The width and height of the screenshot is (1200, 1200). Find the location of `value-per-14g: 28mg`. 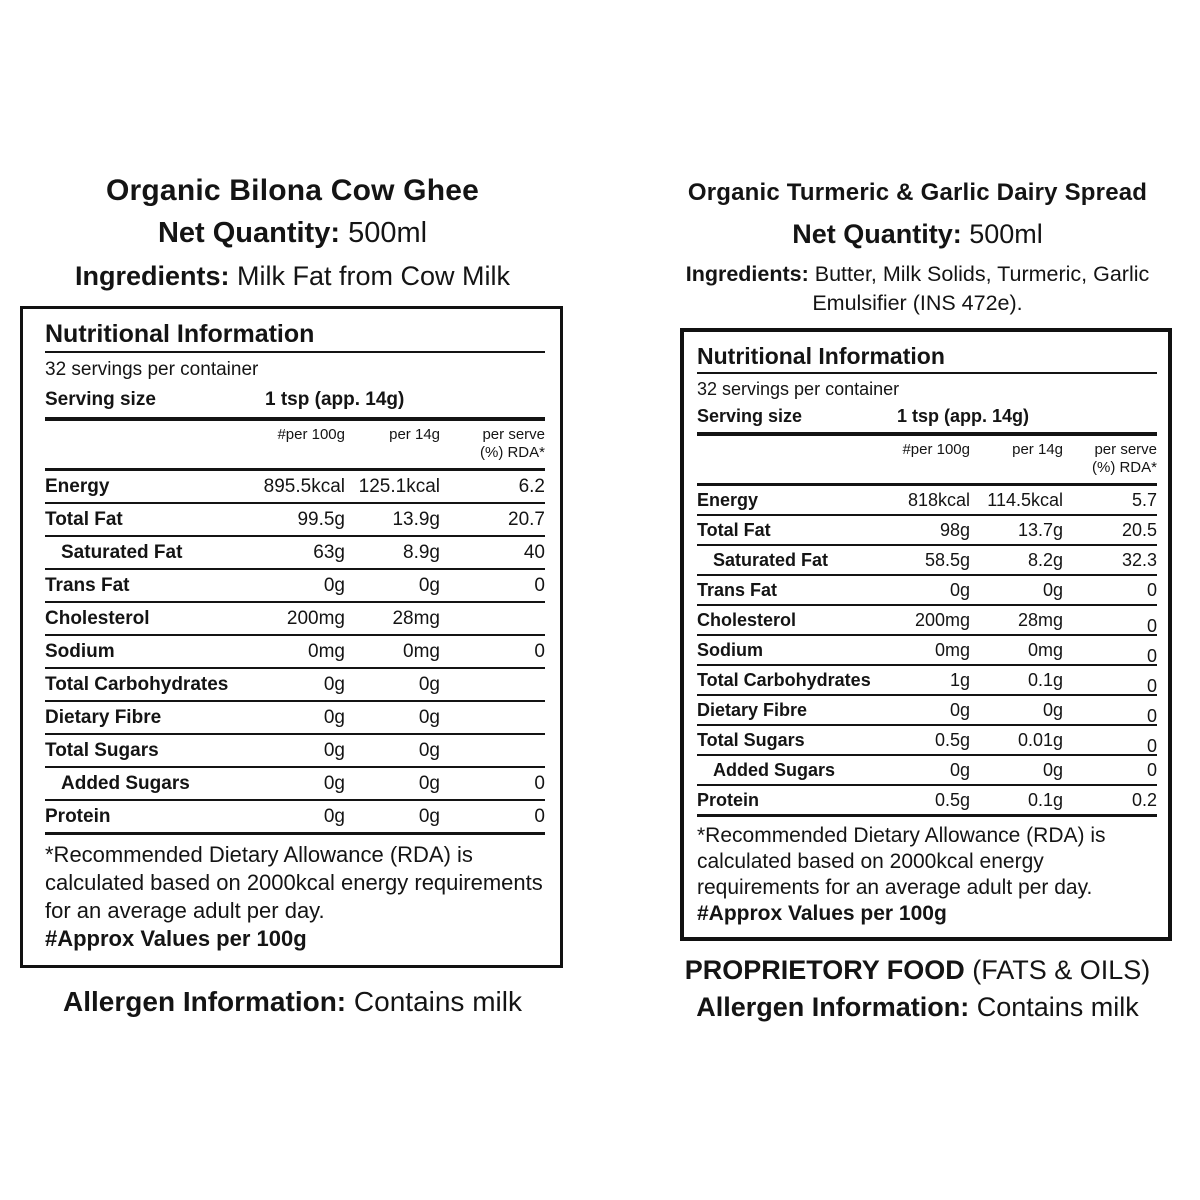

value-per-14g: 28mg is located at coordinates (1040, 620).